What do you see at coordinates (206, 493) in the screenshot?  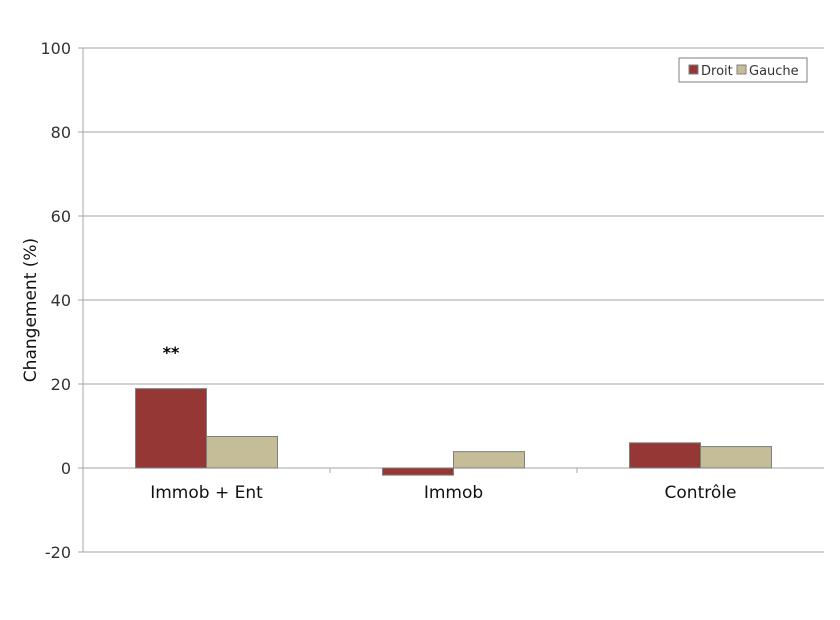 I see `x-tick-label: Immob + Ent` at bounding box center [206, 493].